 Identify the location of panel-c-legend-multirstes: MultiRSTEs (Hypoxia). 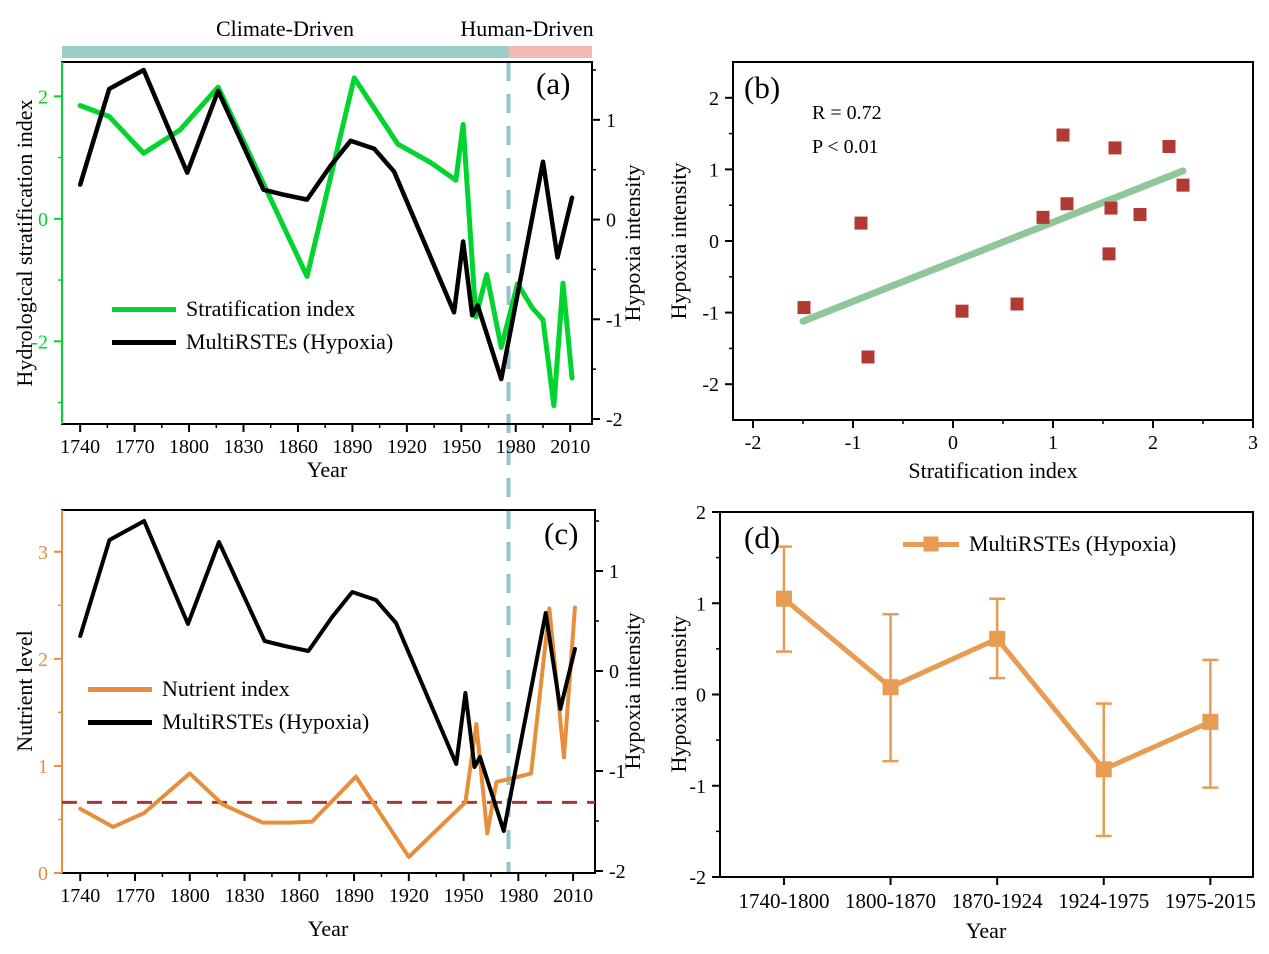
(228, 722).